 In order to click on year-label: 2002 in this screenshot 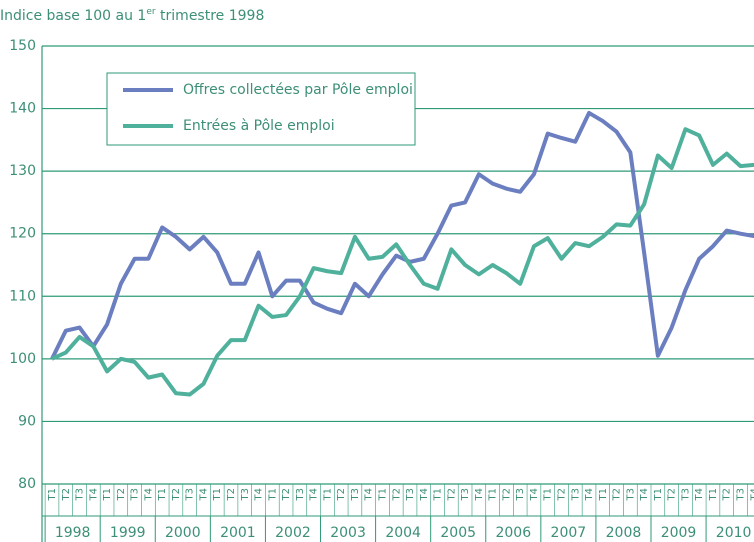, I will do `click(293, 533)`.